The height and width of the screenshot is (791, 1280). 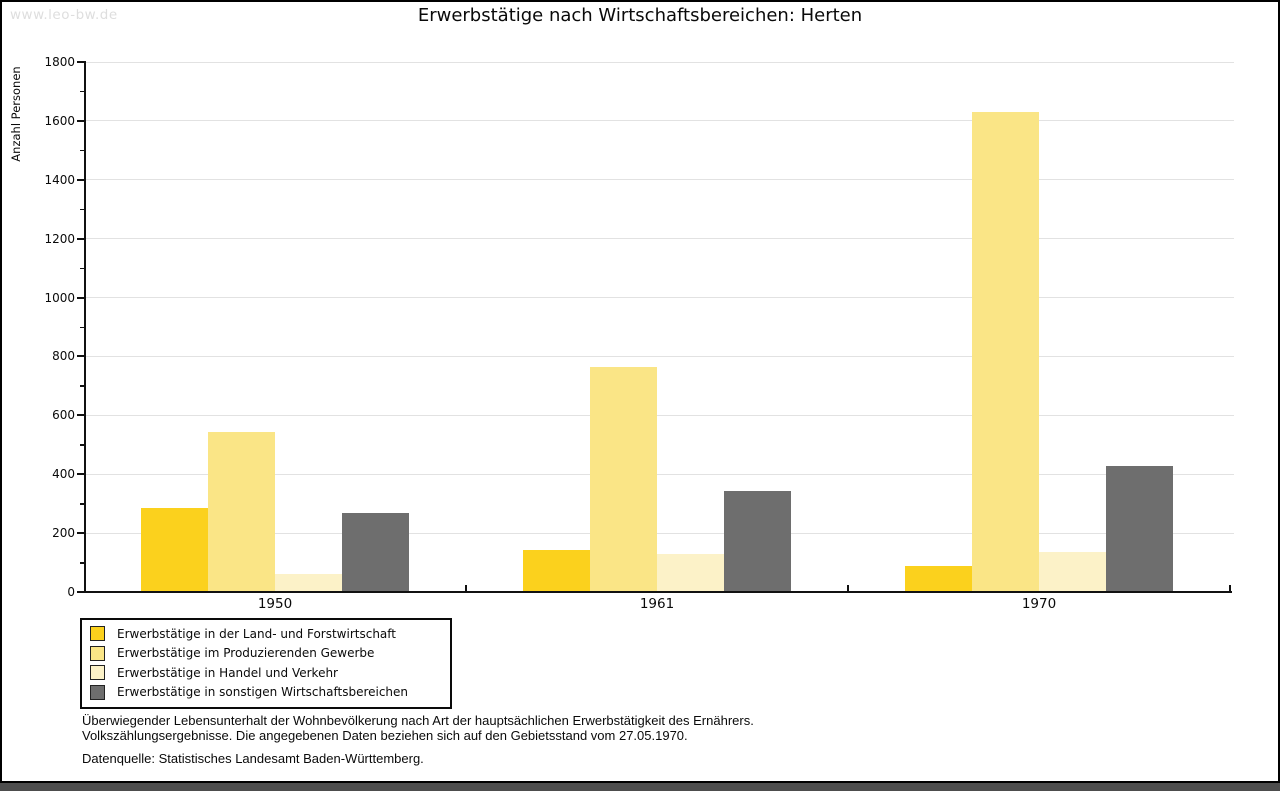 I want to click on y-axis-tick-label: 1000, so click(x=59, y=297).